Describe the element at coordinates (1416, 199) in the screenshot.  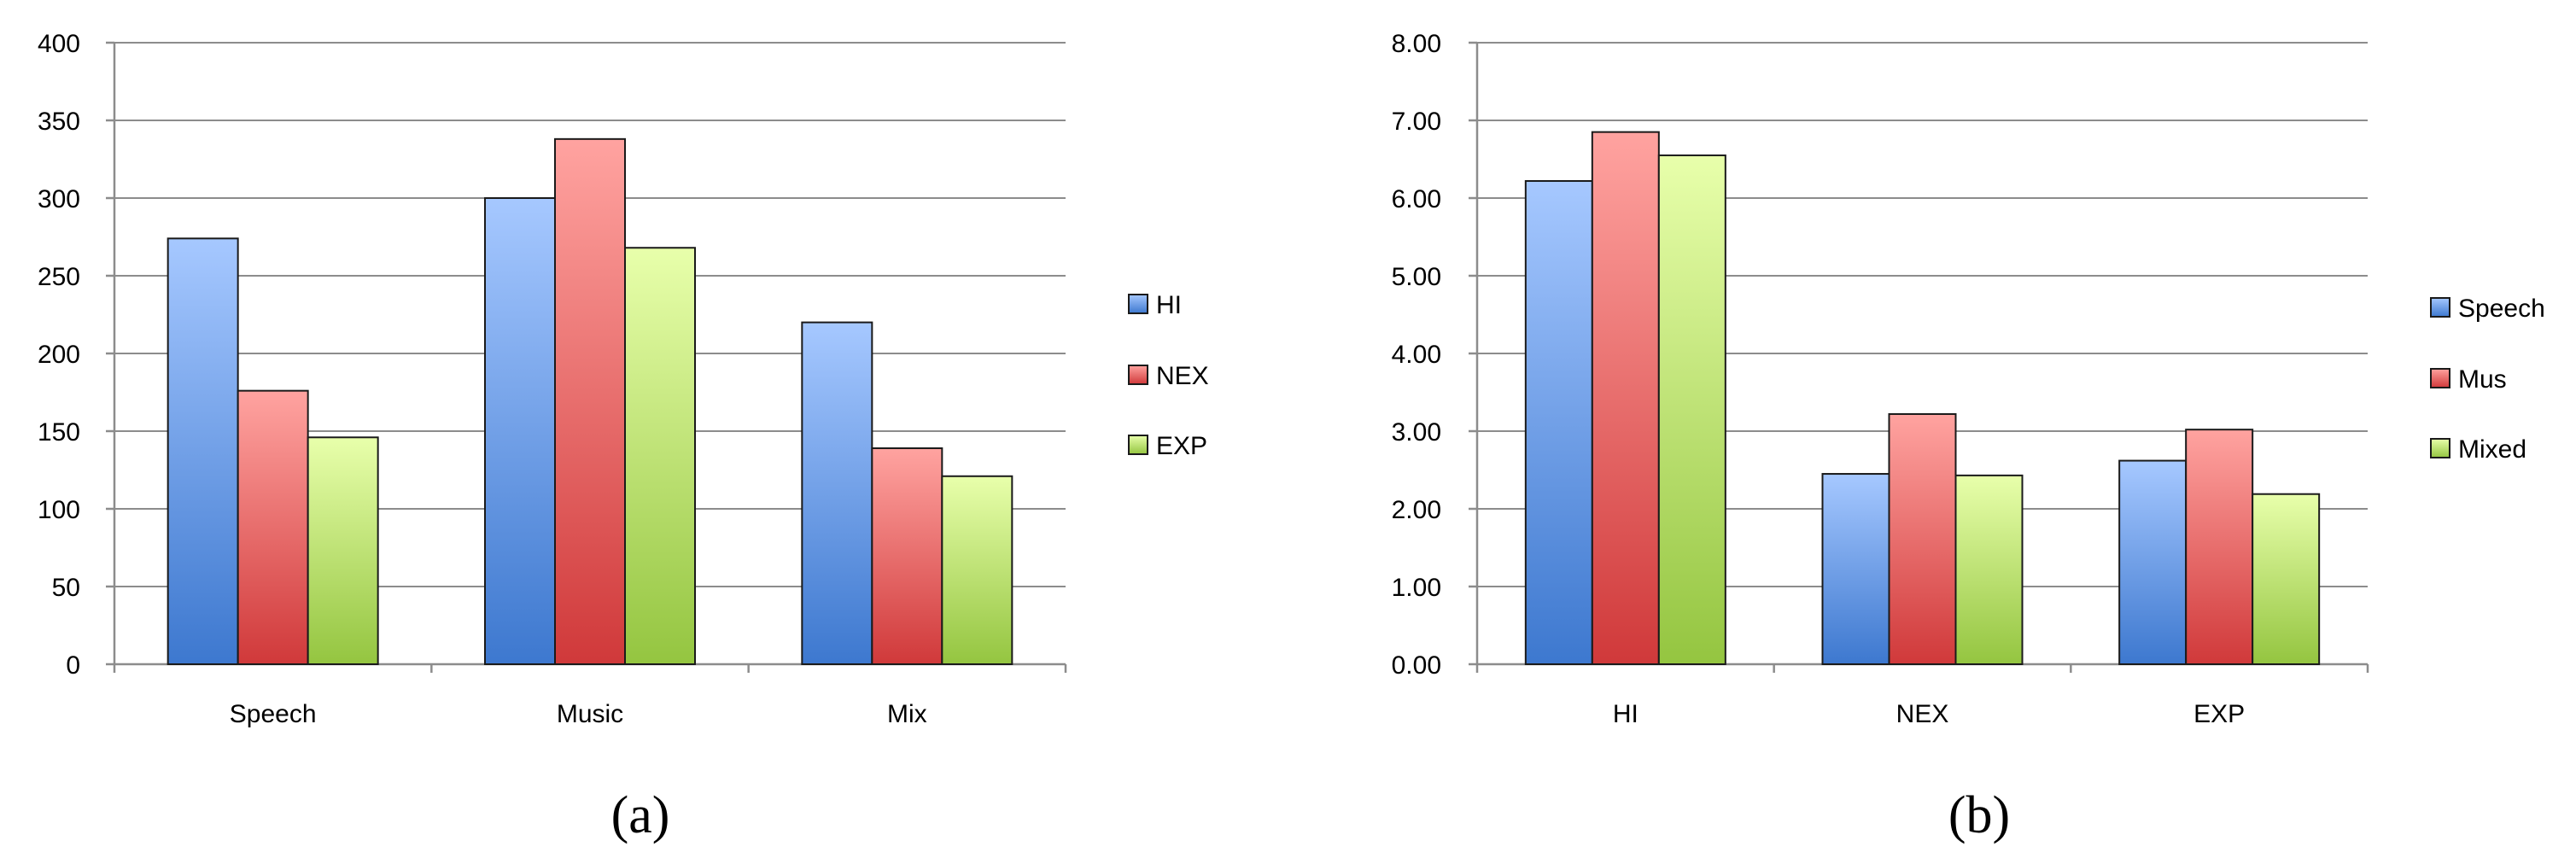
I see `y-tick-label: 6.00` at that location.